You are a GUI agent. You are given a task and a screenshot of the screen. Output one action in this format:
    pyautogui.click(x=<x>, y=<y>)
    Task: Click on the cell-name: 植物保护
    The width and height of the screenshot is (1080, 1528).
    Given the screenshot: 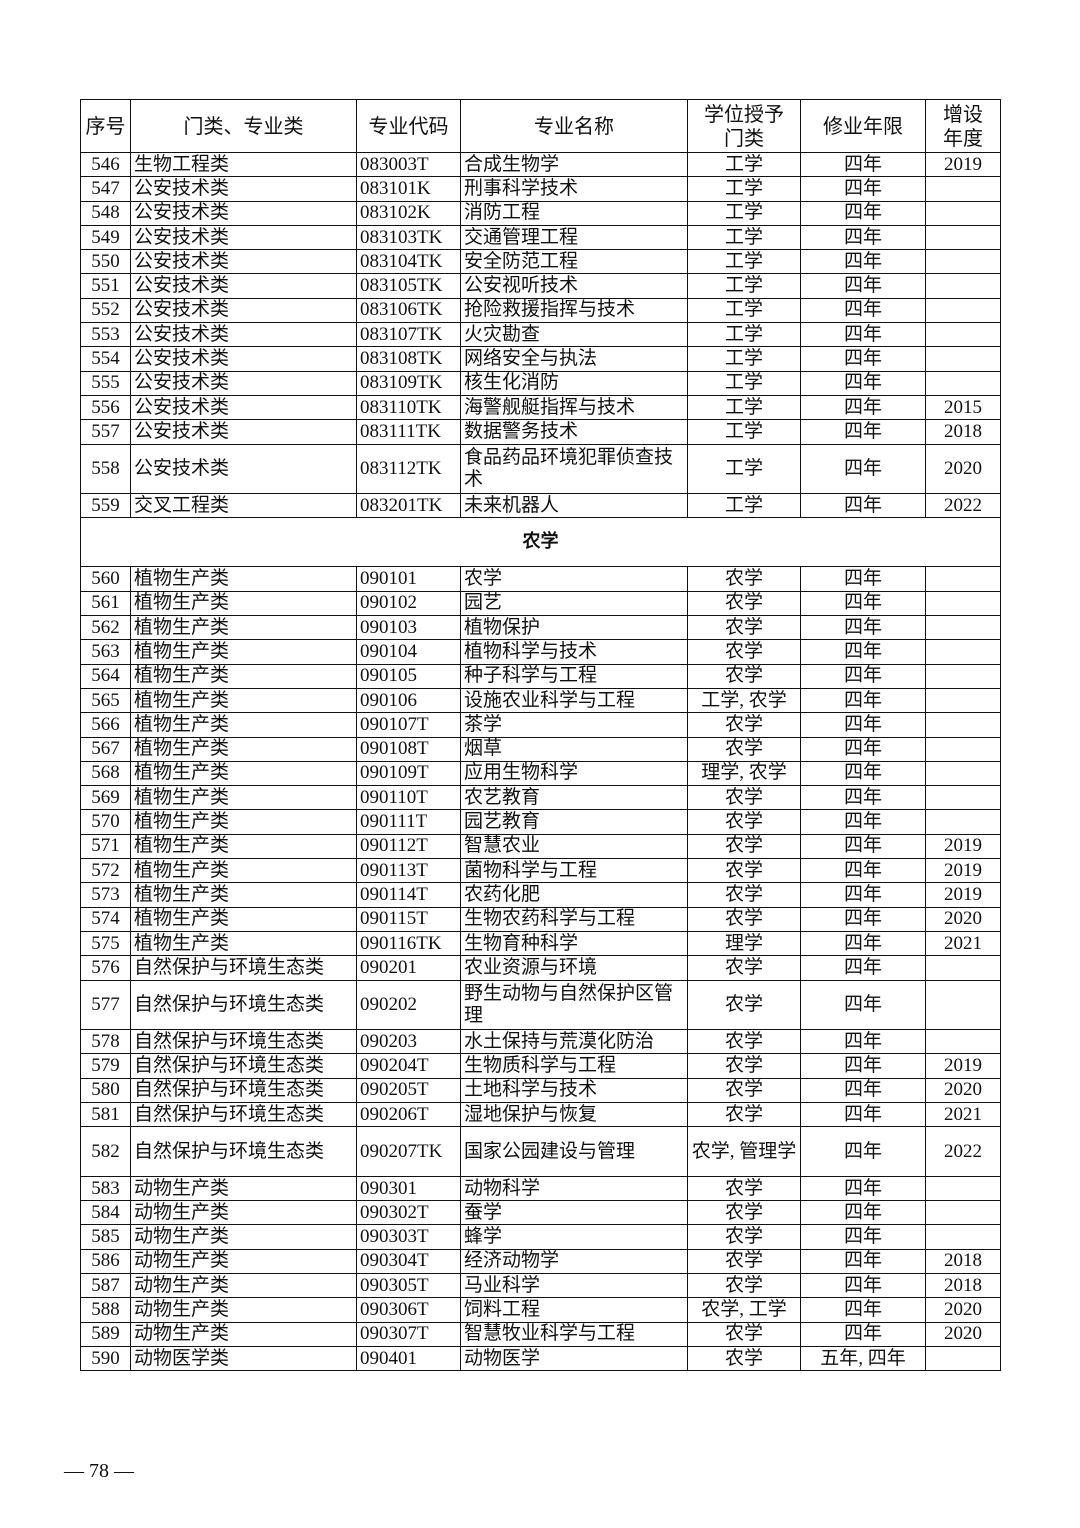 What is the action you would take?
    pyautogui.click(x=574, y=628)
    